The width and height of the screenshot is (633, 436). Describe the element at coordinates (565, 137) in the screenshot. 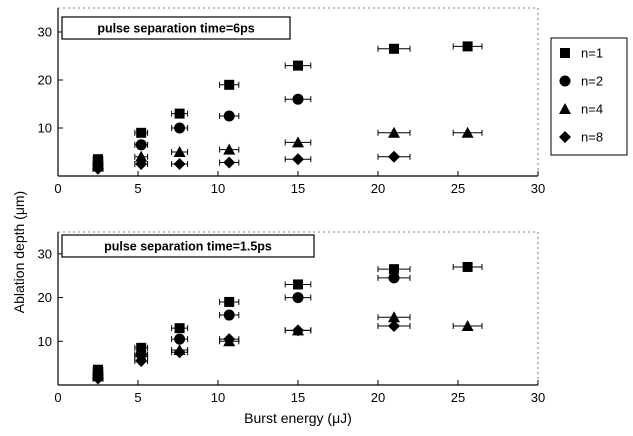

I see `legend-marker-diamond` at that location.